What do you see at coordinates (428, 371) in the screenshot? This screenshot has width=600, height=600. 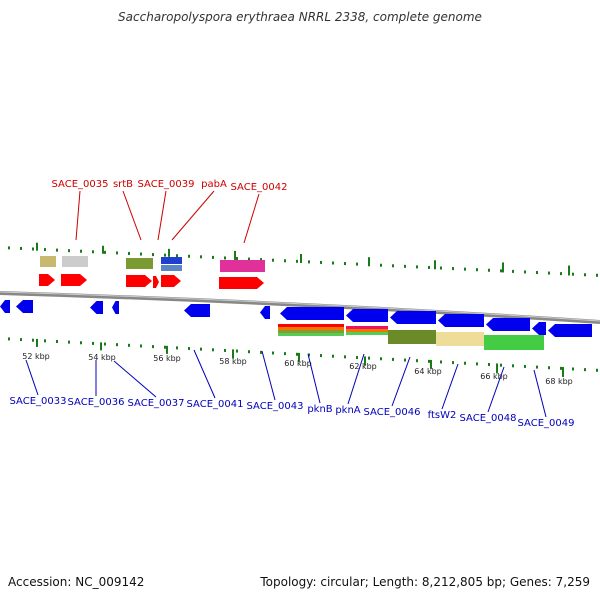 I see `scale-label: 64 kbp` at bounding box center [428, 371].